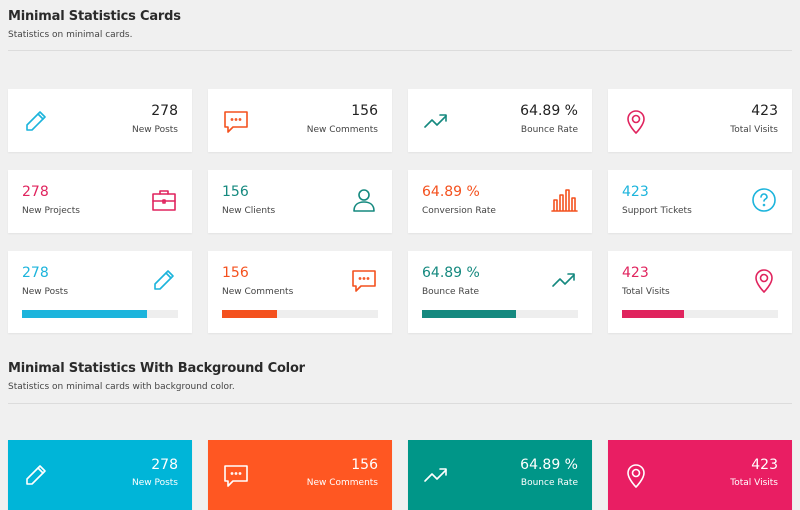 The height and width of the screenshot is (510, 800). Describe the element at coordinates (459, 211) in the screenshot. I see `stat-label: Conversion Rate` at that location.